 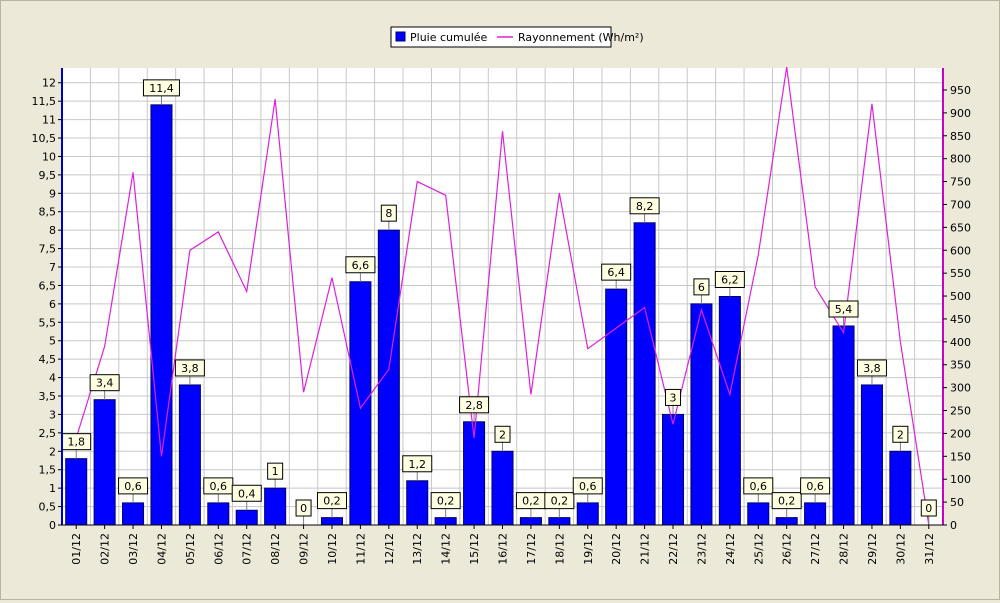 I want to click on right-tick-label: 500, so click(x=960, y=296).